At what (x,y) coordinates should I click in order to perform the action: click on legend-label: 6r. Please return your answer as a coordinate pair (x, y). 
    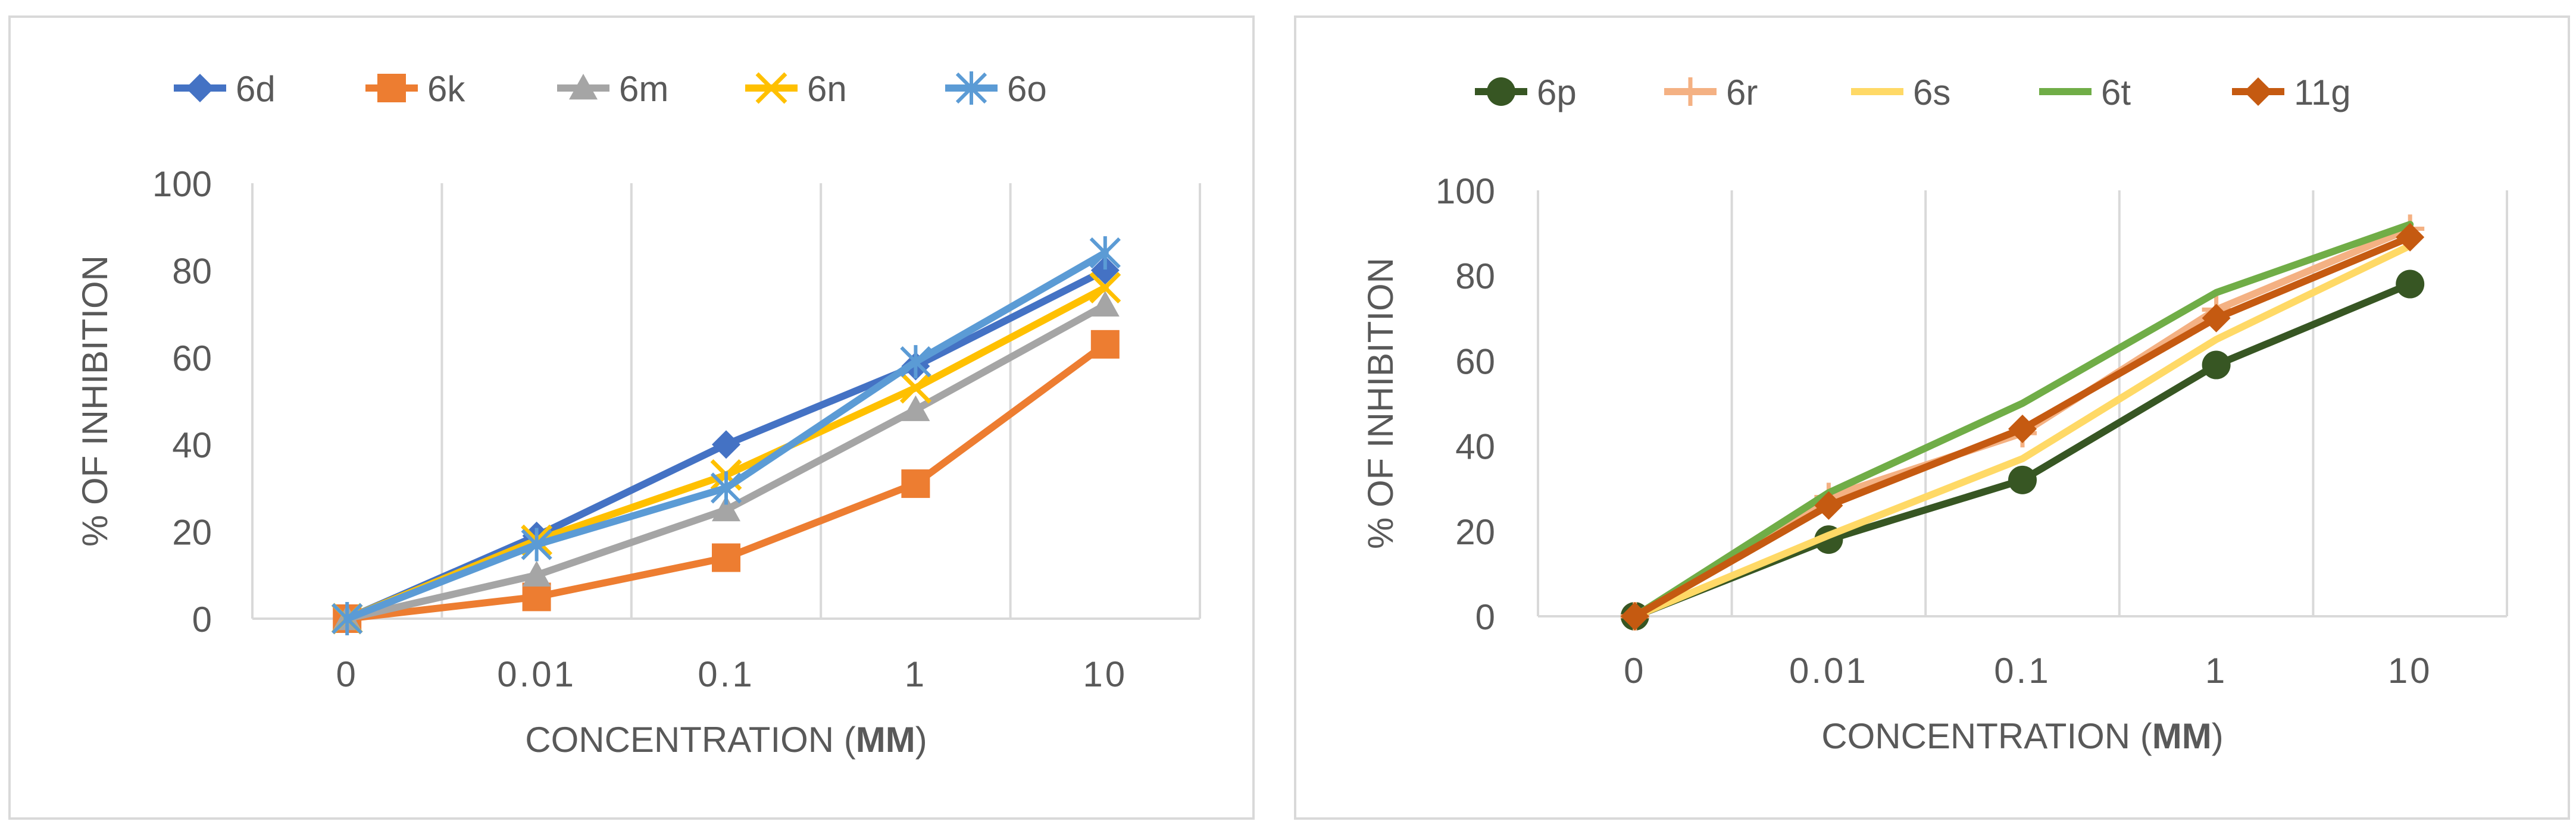
    Looking at the image, I should click on (1742, 92).